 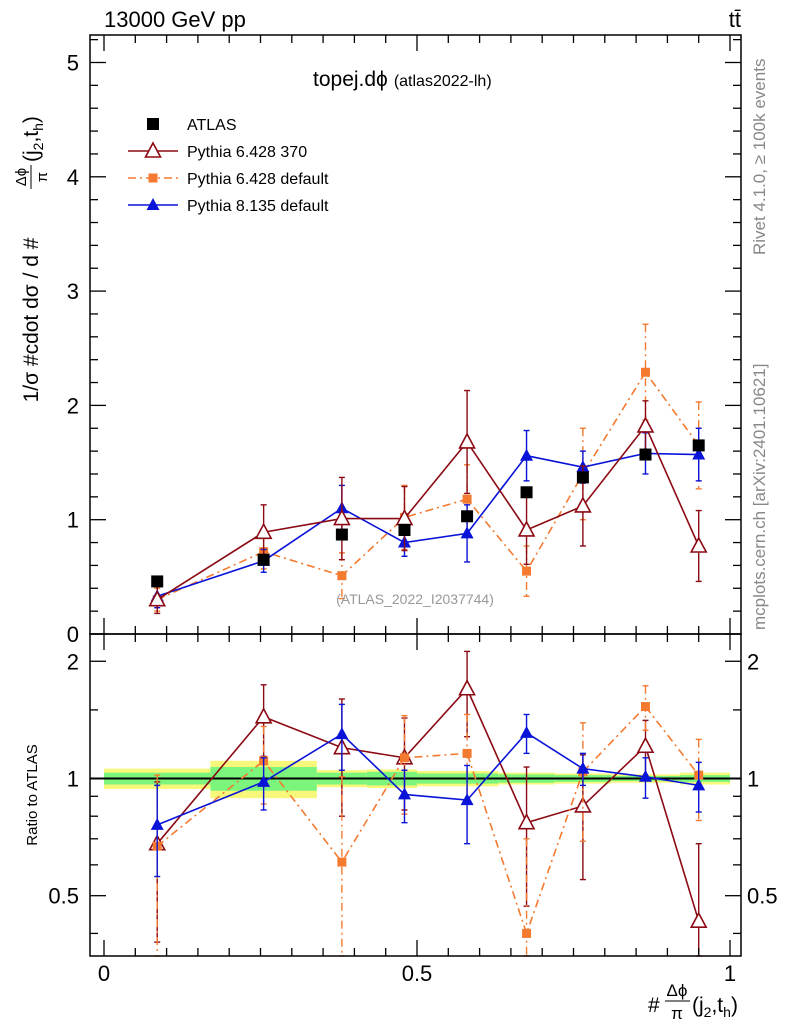 What do you see at coordinates (677, 990) in the screenshot?
I see `x-axis-label-fraction-num: Δϕ` at bounding box center [677, 990].